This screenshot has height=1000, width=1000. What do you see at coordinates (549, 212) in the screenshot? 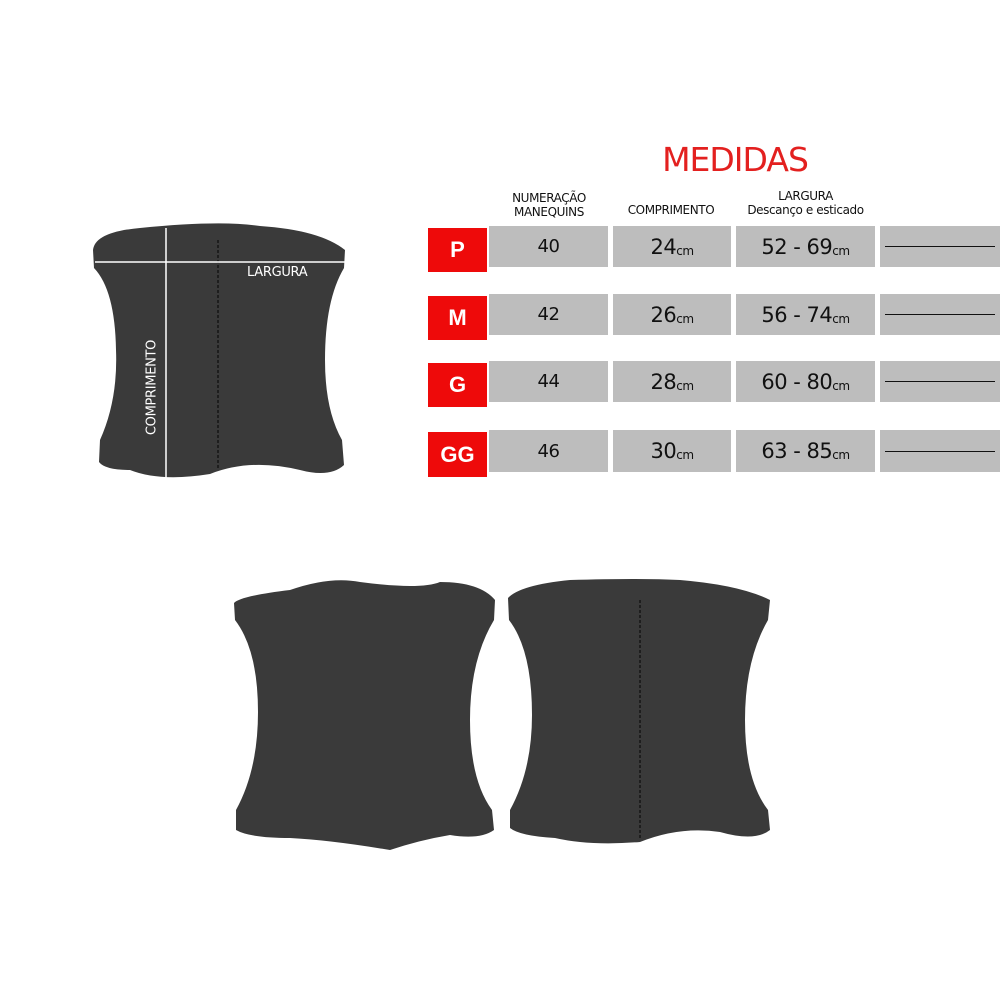
I see `header-numeracao-line2: MANEQUINS` at bounding box center [549, 212].